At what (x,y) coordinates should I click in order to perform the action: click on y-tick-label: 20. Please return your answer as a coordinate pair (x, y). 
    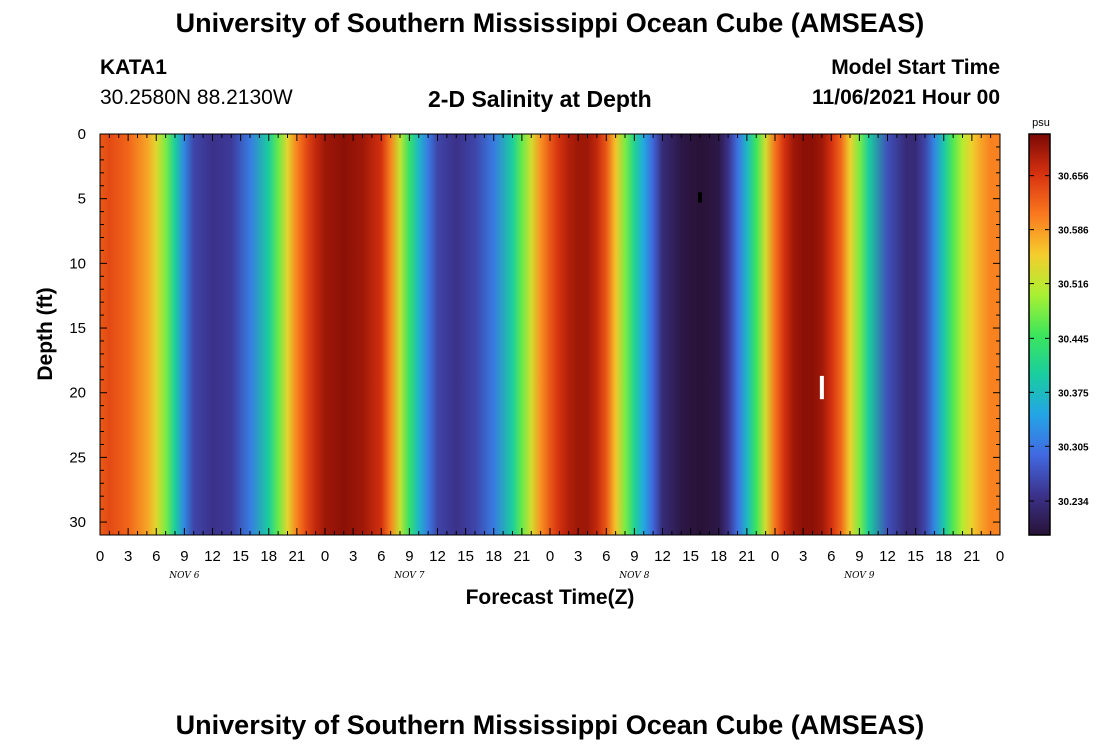
    Looking at the image, I should click on (77, 393).